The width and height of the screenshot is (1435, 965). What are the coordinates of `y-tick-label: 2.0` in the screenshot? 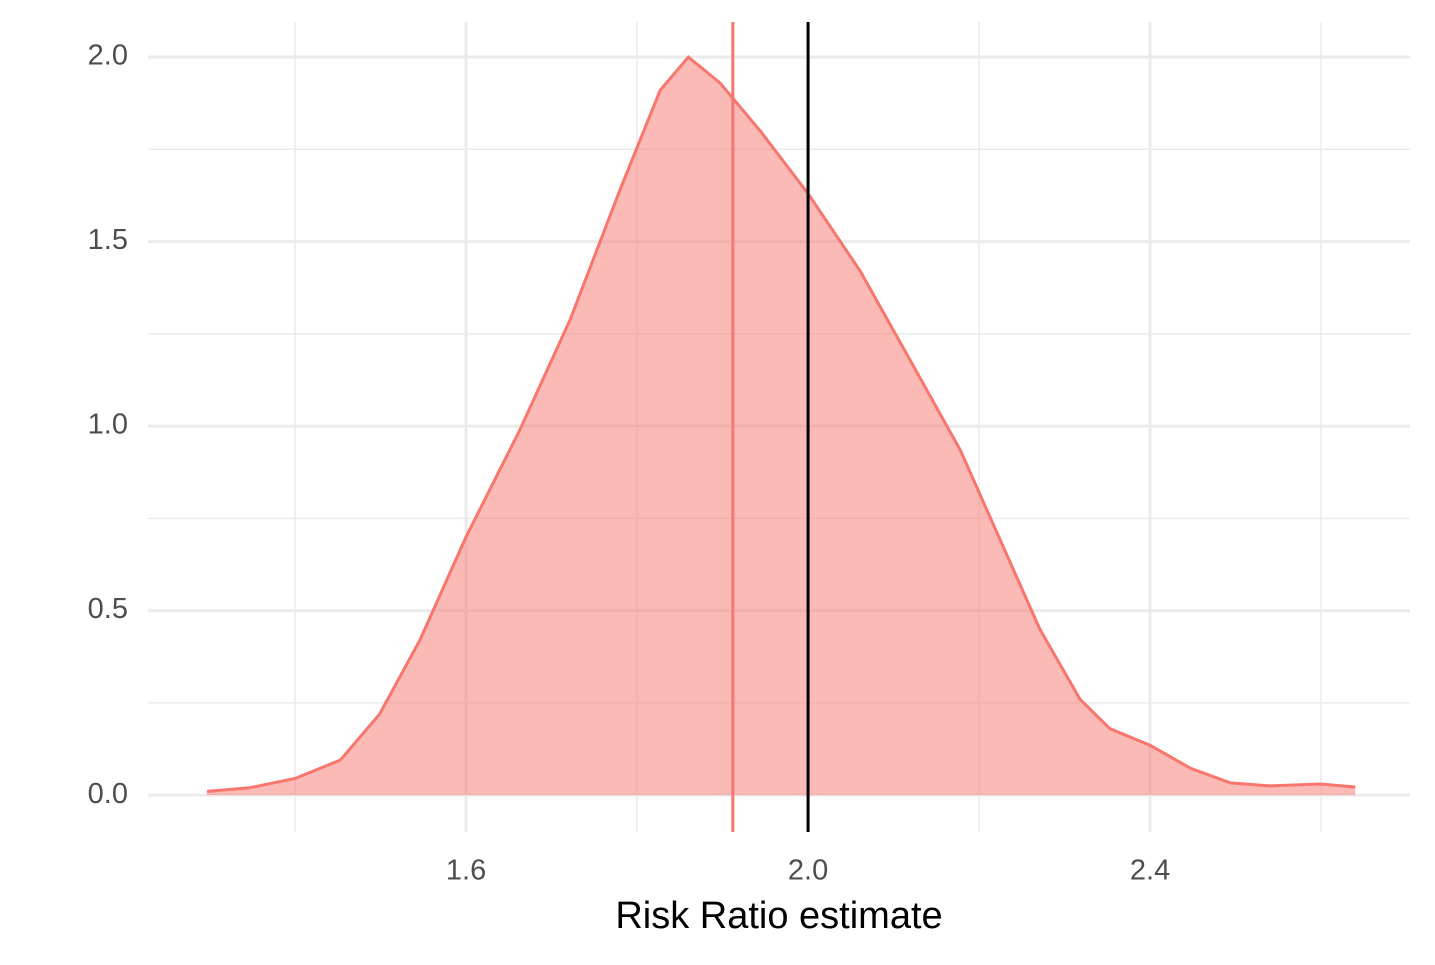 It's located at (108, 56).